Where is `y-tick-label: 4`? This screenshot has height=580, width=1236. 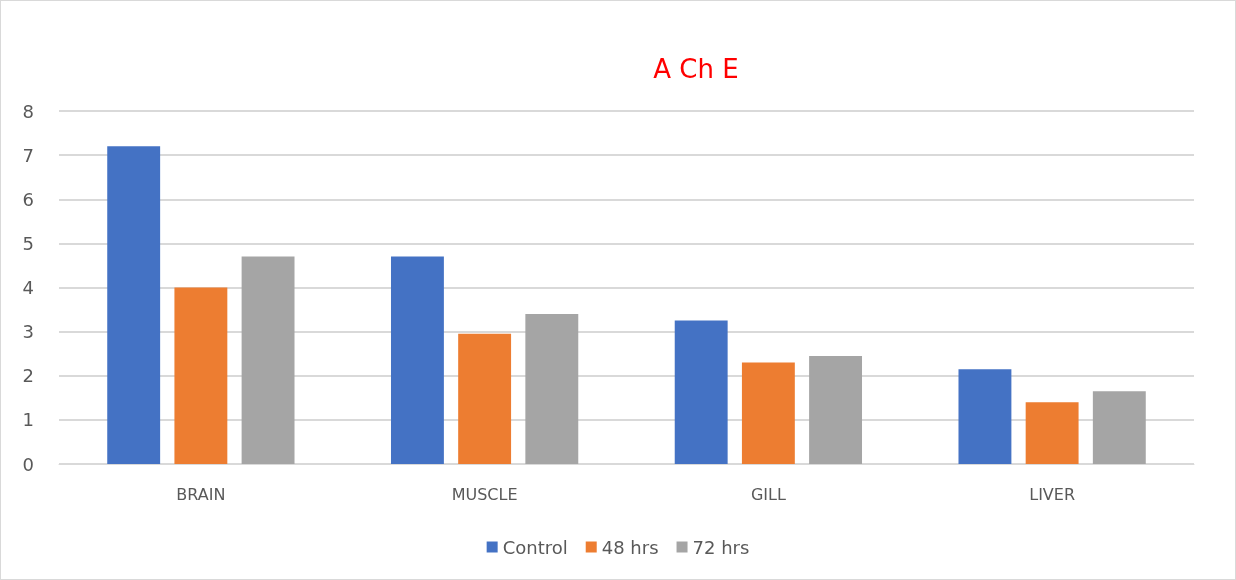 y-tick-label: 4 is located at coordinates (28, 287).